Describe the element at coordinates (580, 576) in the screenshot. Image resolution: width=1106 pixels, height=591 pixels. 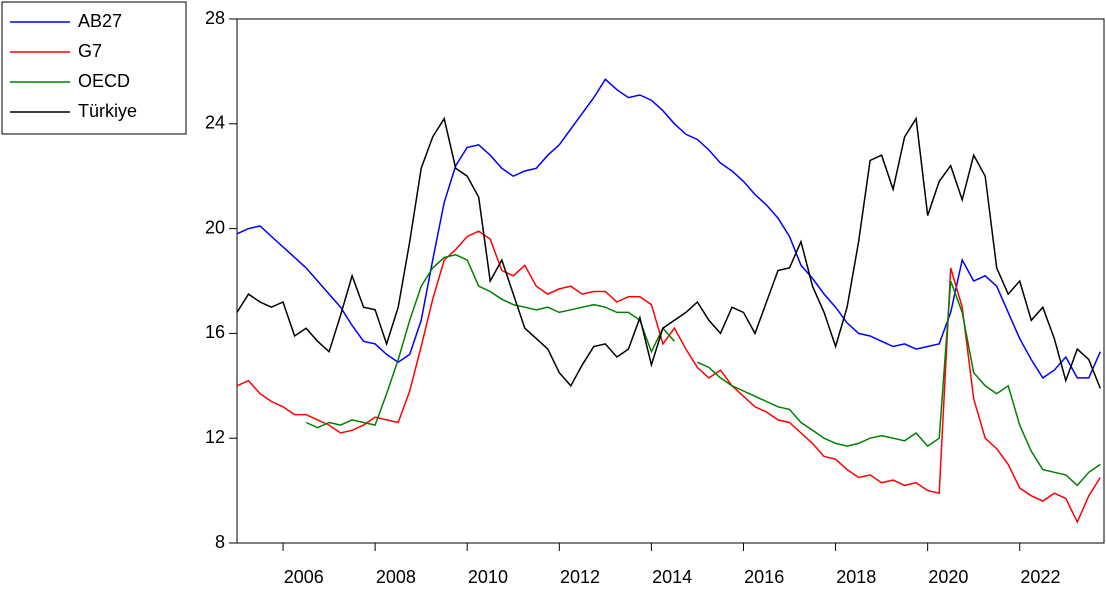
I see `x-tick-label: 2012` at that location.